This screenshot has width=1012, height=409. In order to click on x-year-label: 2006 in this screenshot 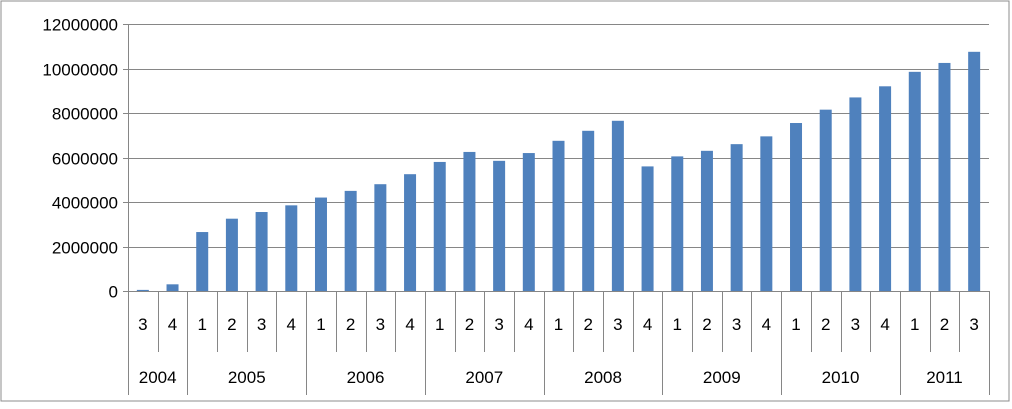, I will do `click(366, 377)`.